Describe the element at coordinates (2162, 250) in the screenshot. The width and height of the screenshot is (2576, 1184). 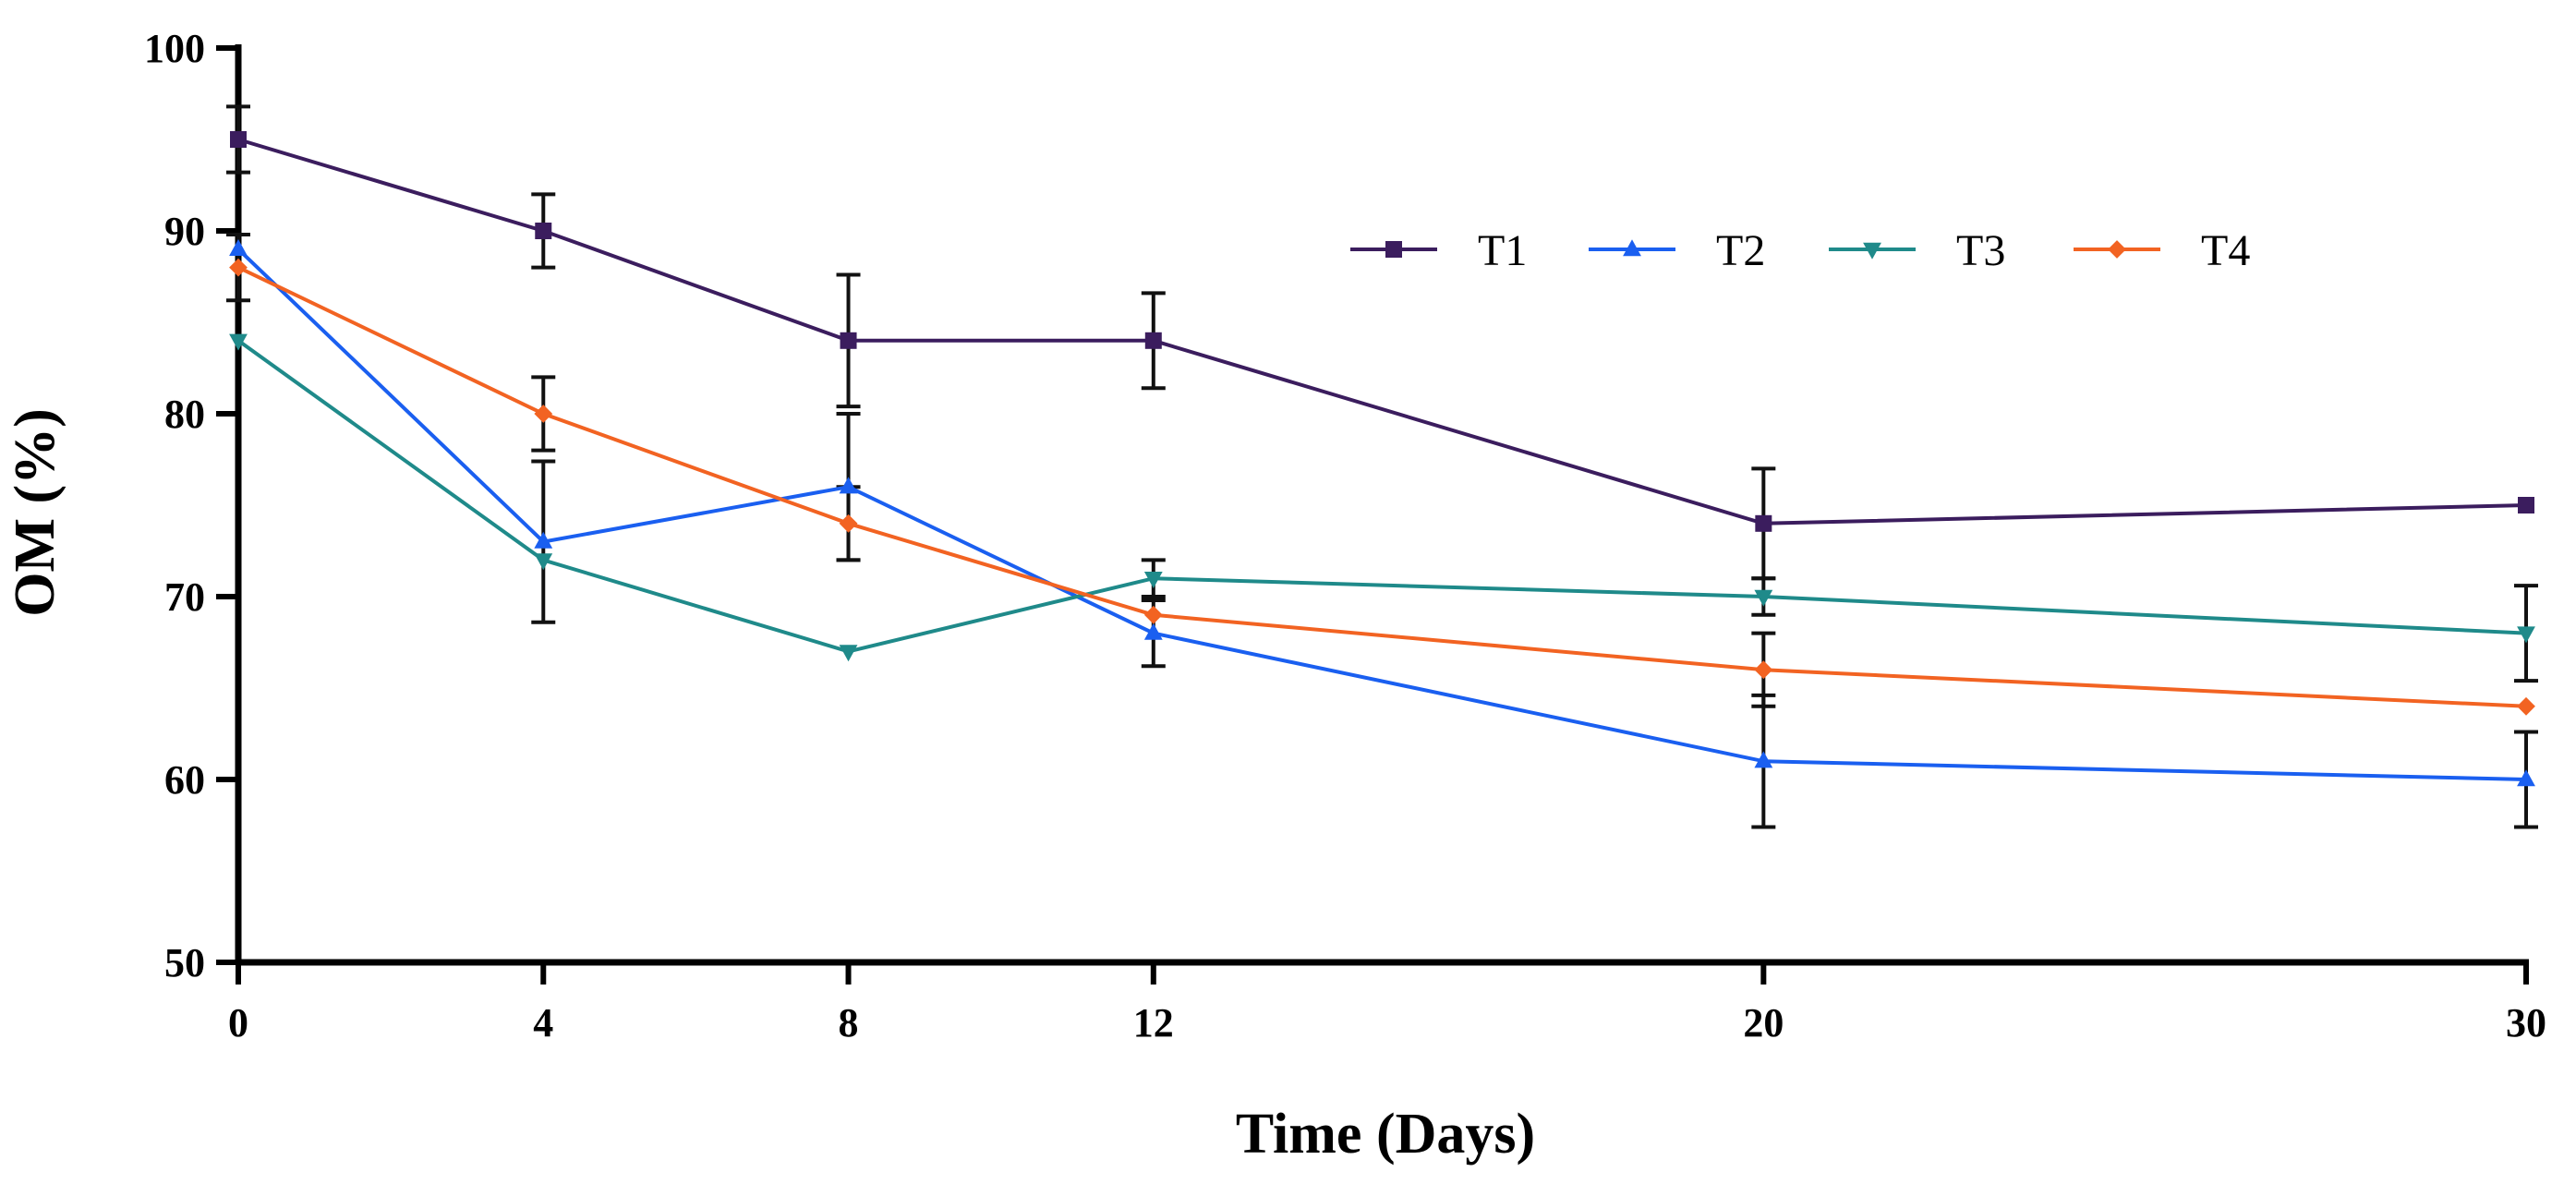
I see `legend-item-t4: T4` at that location.